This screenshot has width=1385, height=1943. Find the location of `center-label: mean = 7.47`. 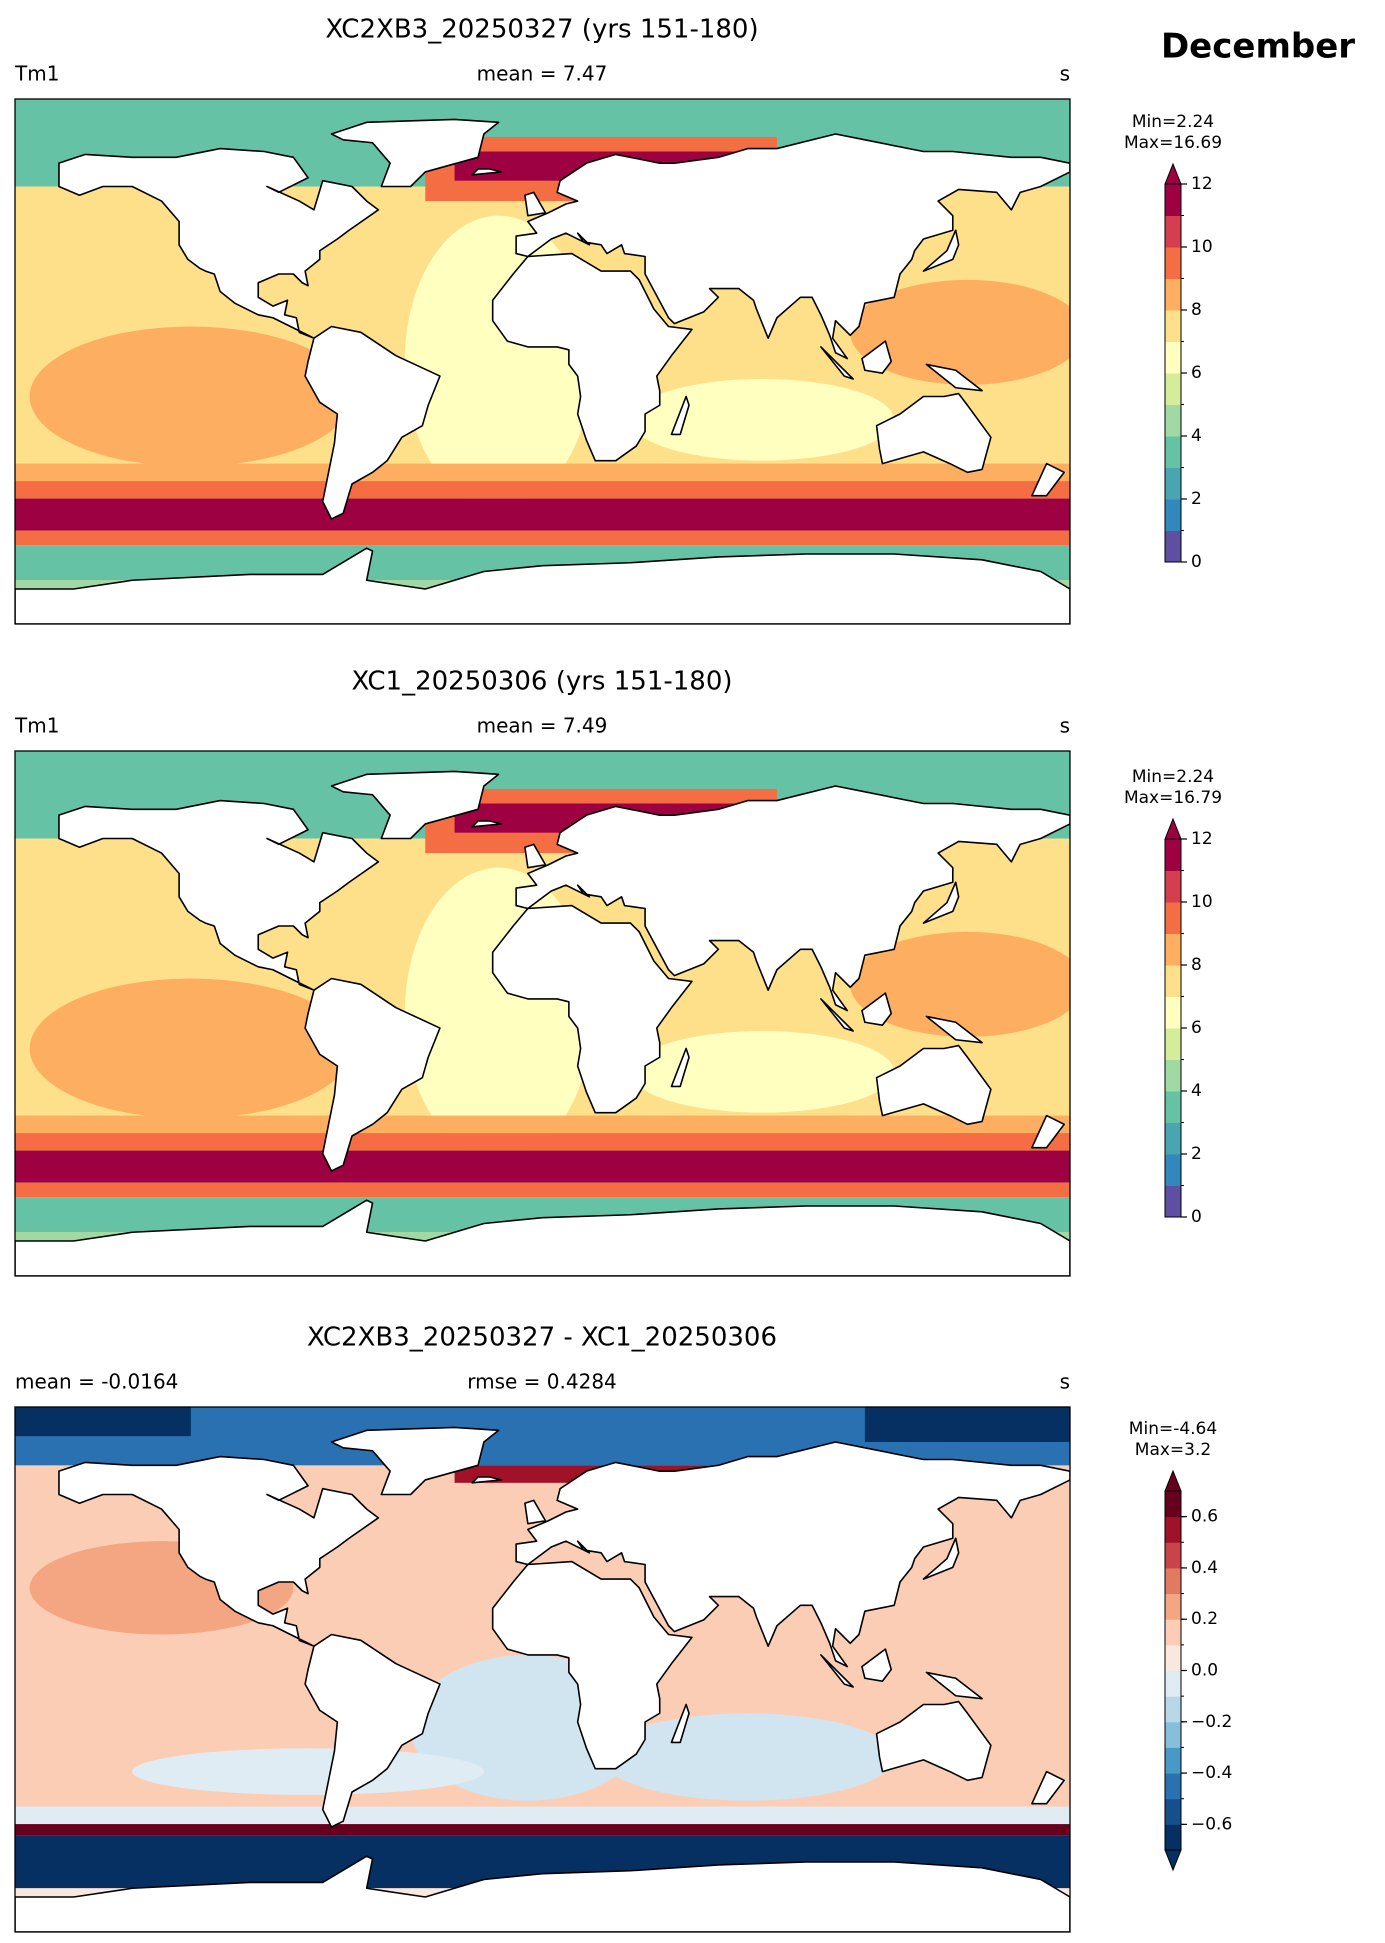

center-label: mean = 7.47 is located at coordinates (542, 74).